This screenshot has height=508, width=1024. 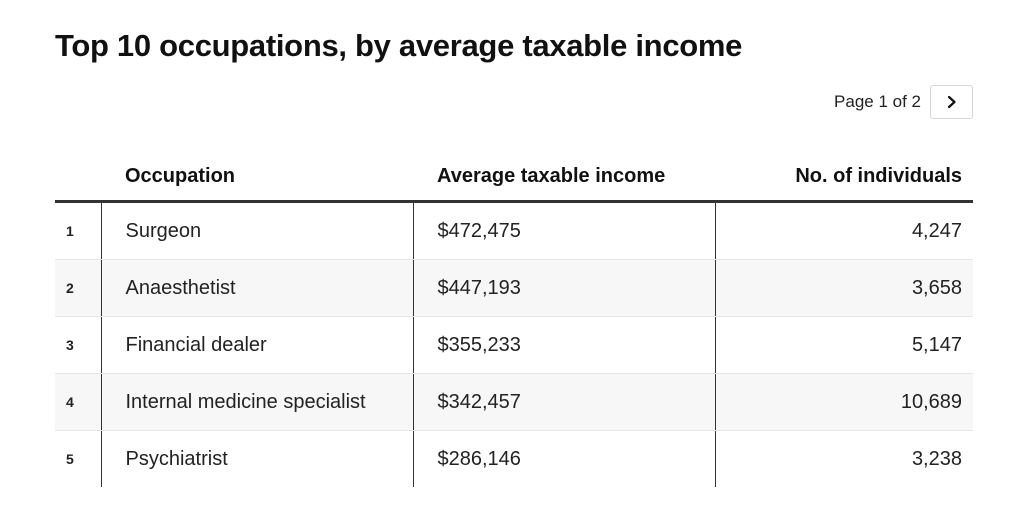 What do you see at coordinates (78, 458) in the screenshot?
I see `rank-cell: 5` at bounding box center [78, 458].